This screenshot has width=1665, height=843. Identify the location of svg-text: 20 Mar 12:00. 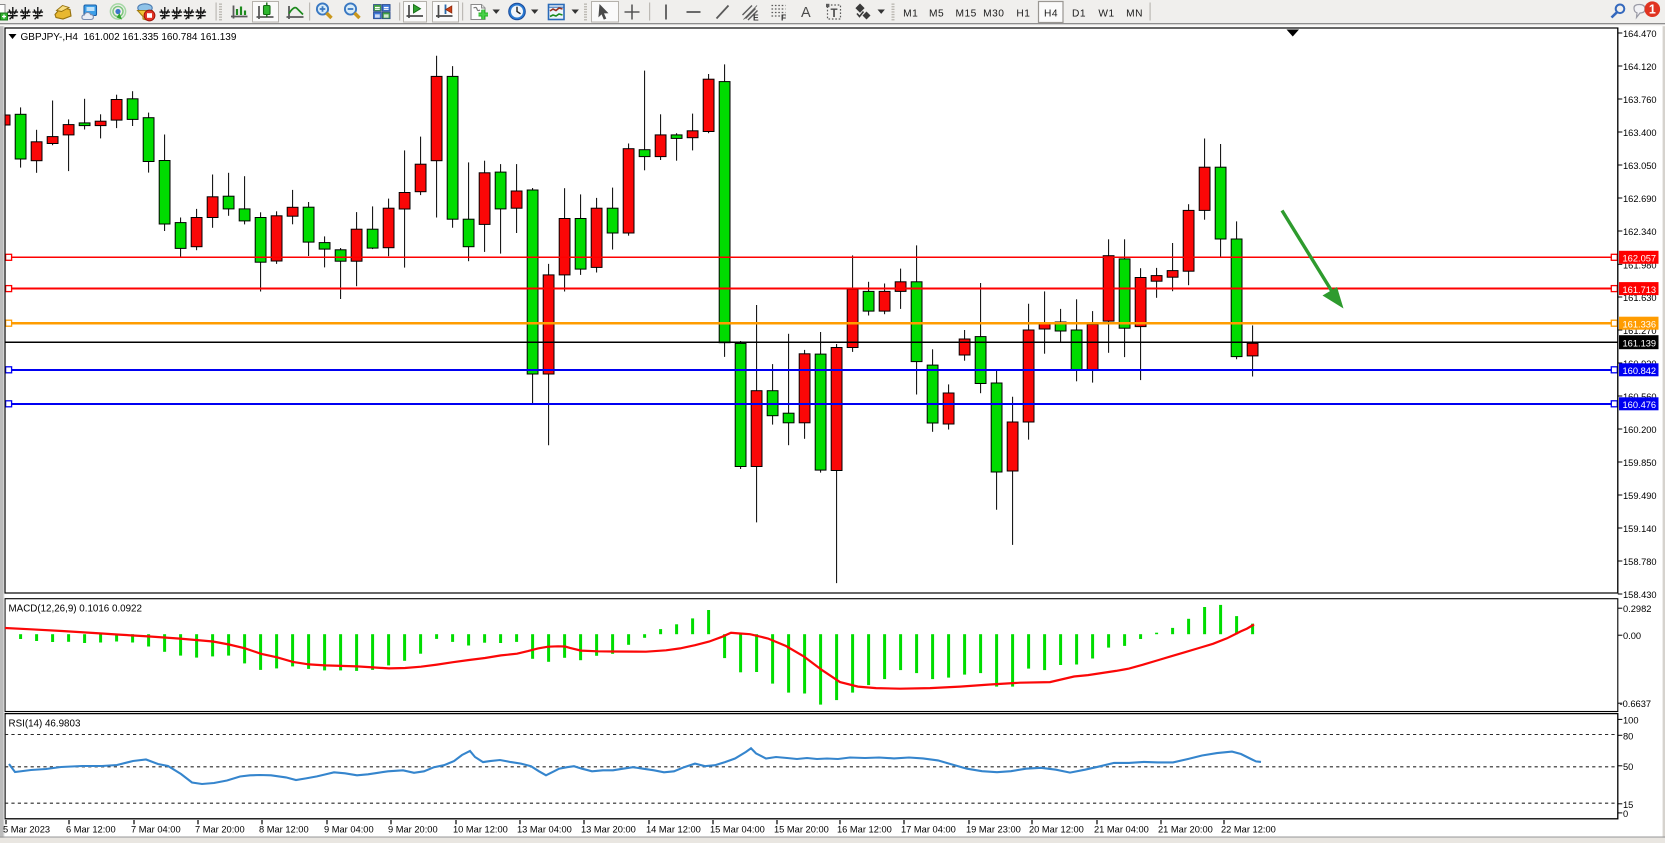
(1056, 830).